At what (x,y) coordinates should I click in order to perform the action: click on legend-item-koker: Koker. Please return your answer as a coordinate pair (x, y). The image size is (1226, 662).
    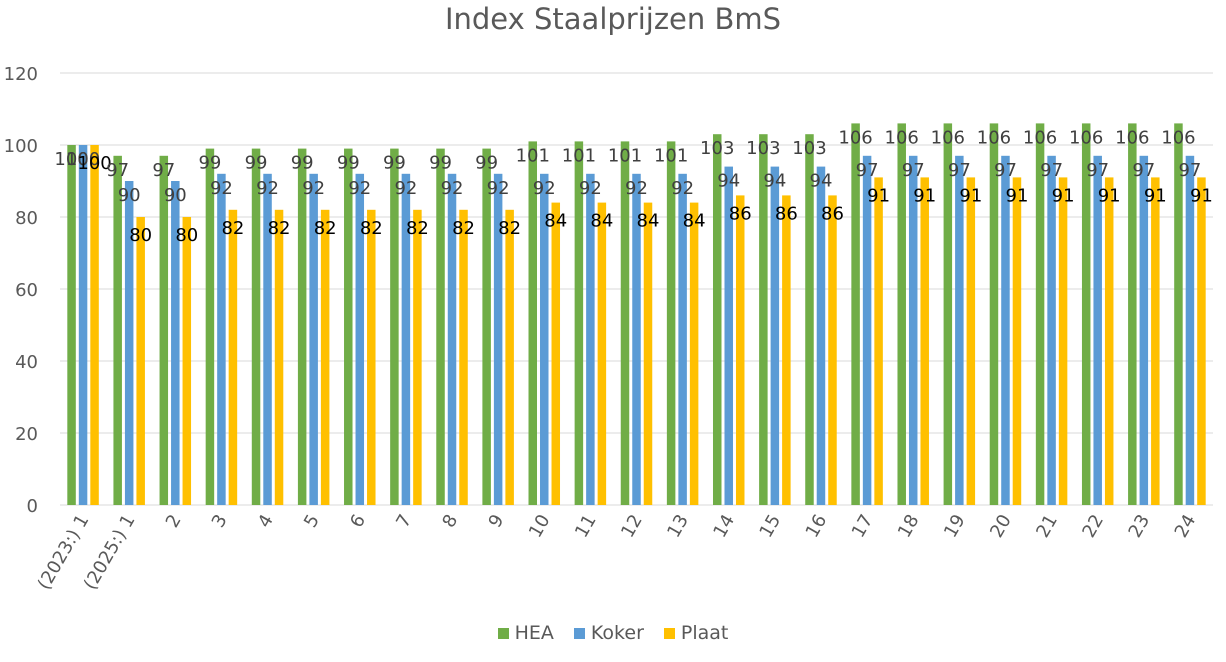
    Looking at the image, I should click on (608, 633).